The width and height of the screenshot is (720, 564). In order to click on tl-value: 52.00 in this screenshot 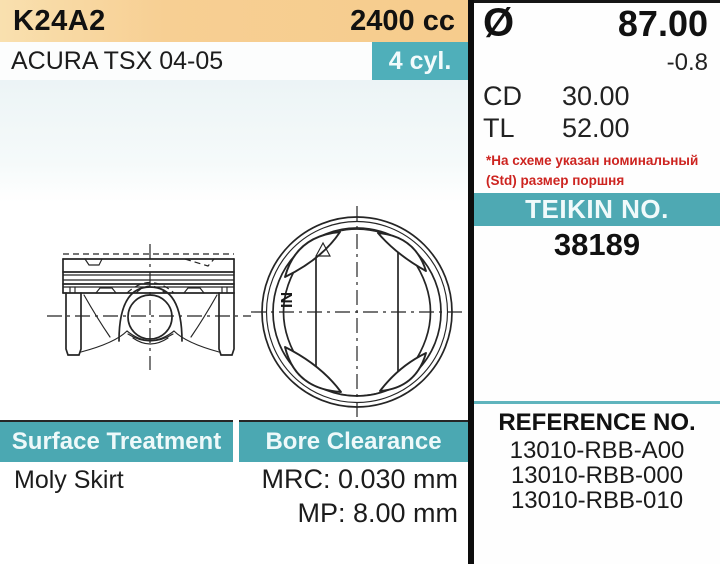, I will do `click(596, 128)`.